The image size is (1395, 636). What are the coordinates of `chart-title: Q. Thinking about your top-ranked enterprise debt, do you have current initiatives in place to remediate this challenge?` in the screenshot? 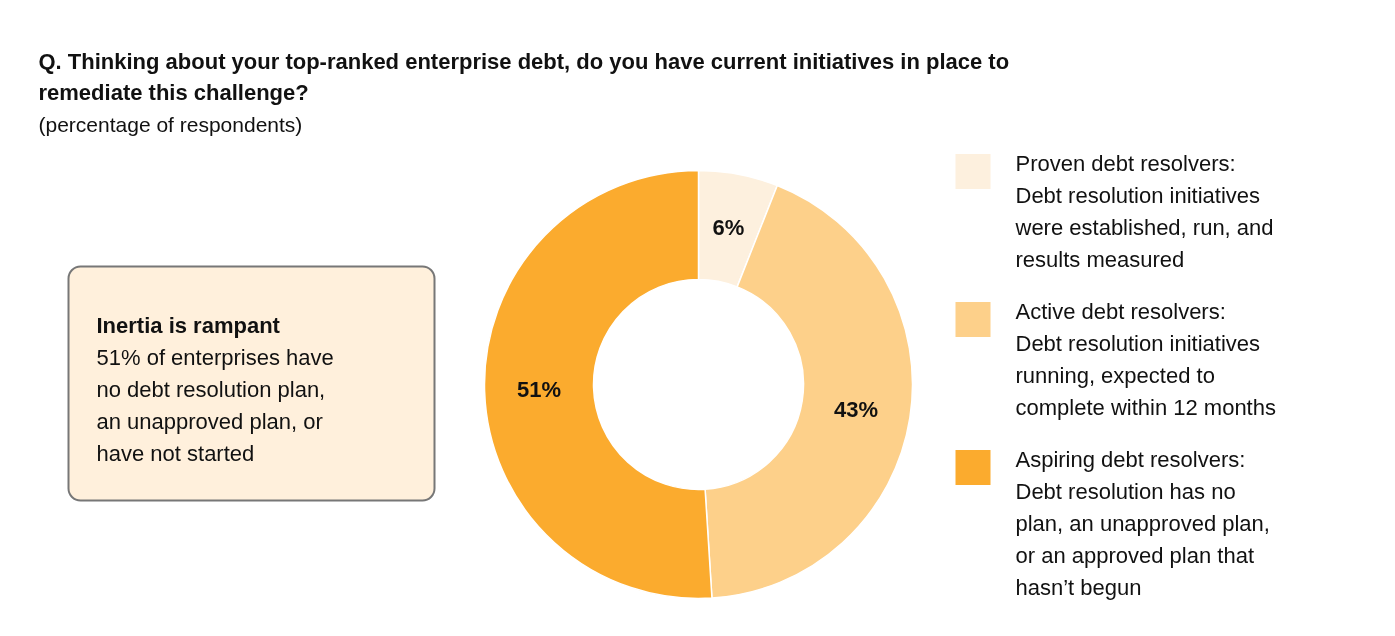 It's located at (524, 76).